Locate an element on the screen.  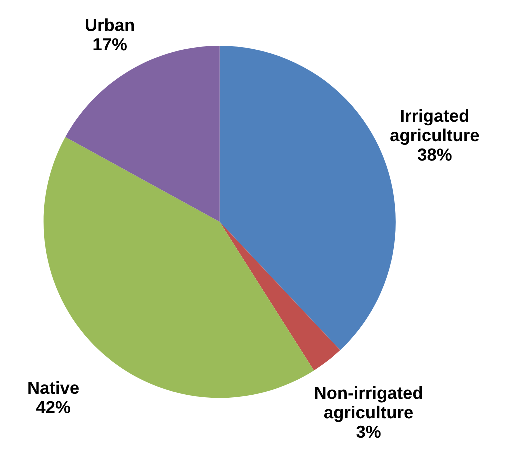
pie-slice is located at coordinates (280, 296).